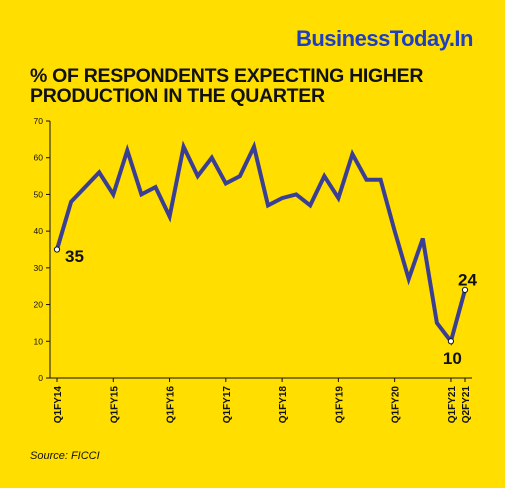  Describe the element at coordinates (339, 405) in the screenshot. I see `x-tick-label: Q1FY19` at that location.